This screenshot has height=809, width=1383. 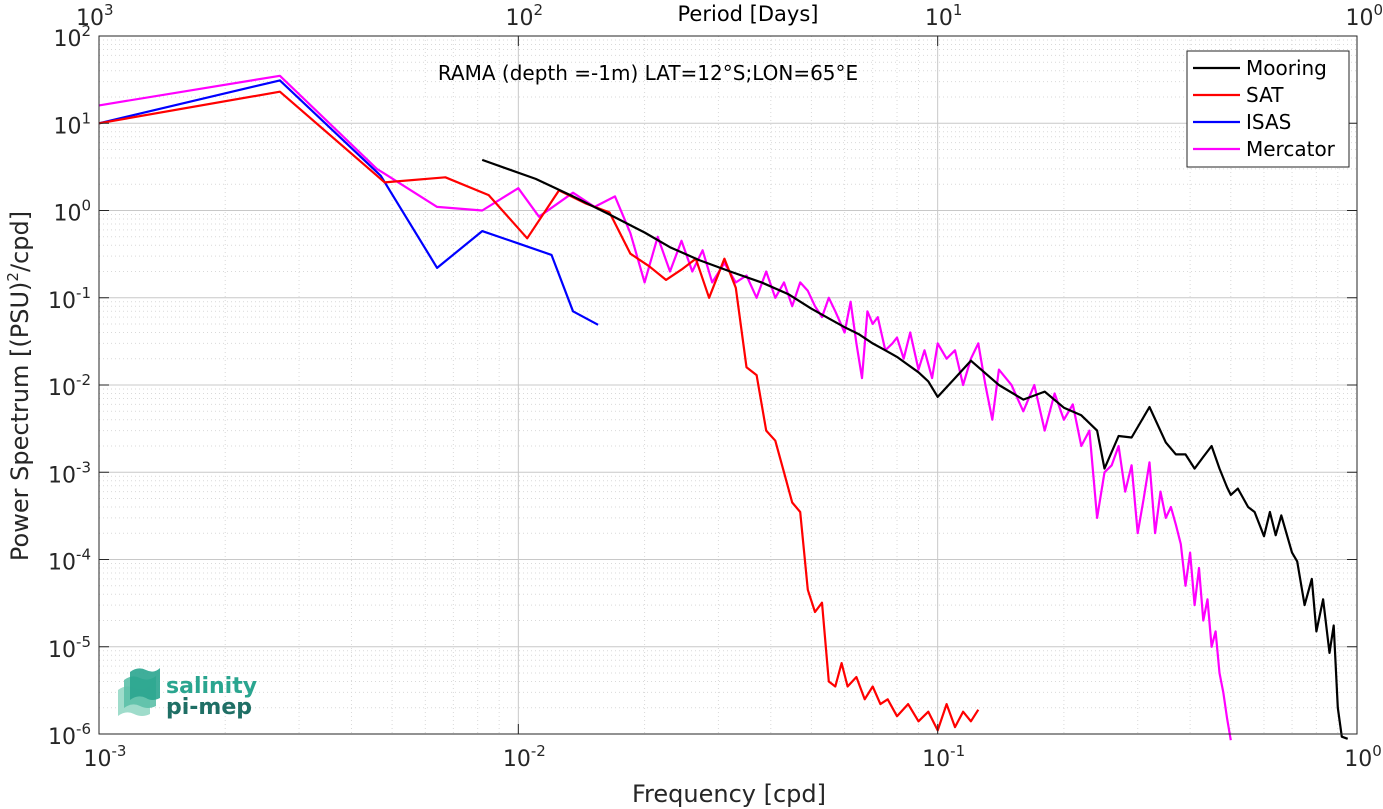 What do you see at coordinates (95, 16) in the screenshot?
I see `top-axis-tick-label: 10³` at bounding box center [95, 16].